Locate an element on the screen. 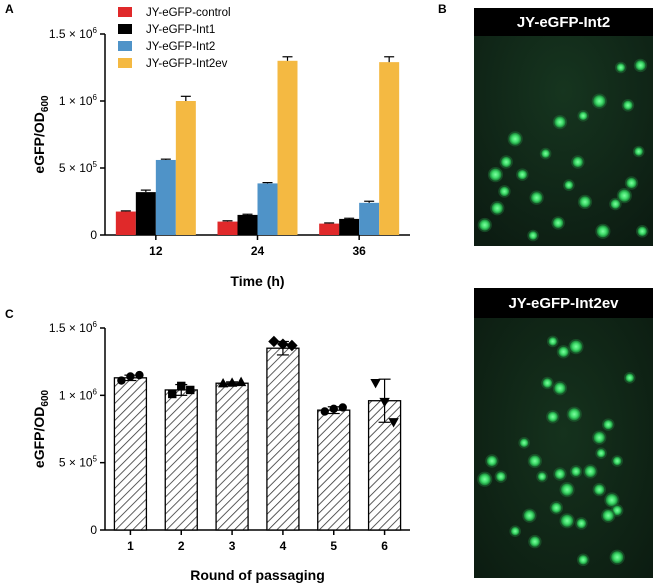 Image resolution: width=660 pixels, height=585 pixels. x-tick-label: 36 is located at coordinates (359, 251).